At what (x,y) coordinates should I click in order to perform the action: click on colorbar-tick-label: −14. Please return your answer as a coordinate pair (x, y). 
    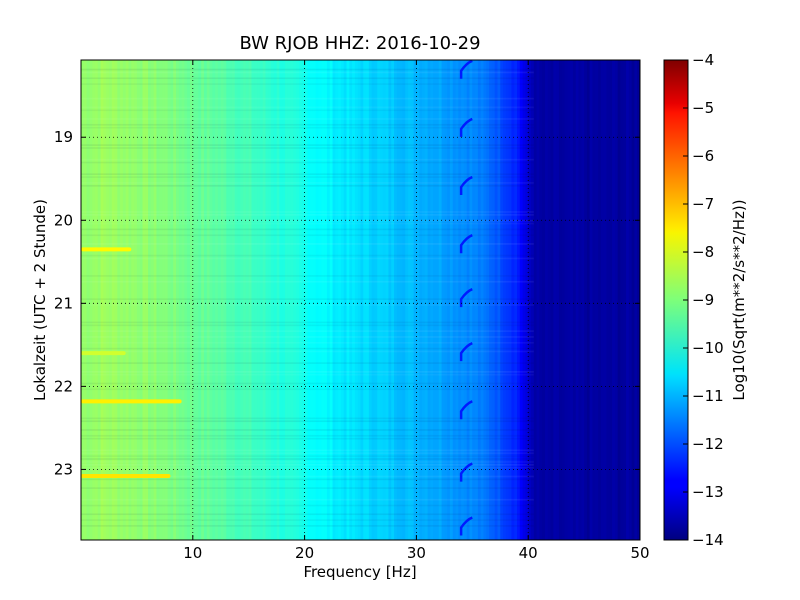
    Looking at the image, I should click on (708, 540).